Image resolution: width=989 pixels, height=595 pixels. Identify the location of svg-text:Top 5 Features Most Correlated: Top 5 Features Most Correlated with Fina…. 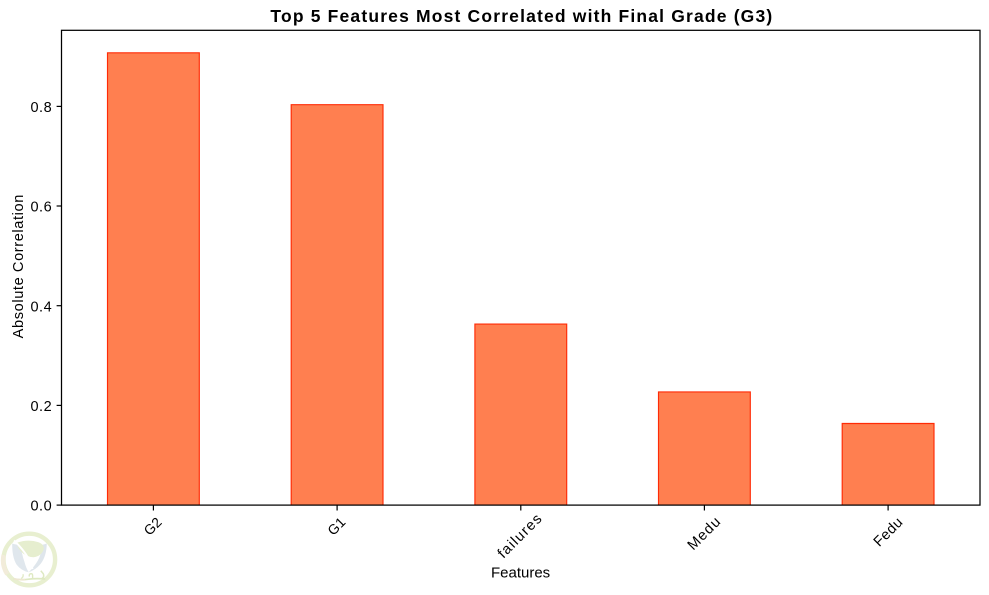
(521, 16).